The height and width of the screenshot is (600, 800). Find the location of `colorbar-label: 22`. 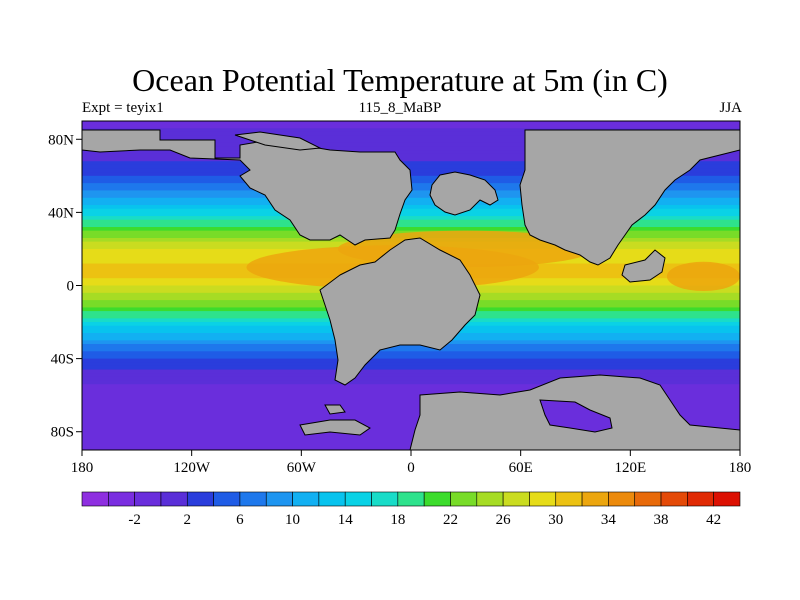

colorbar-label: 22 is located at coordinates (450, 520).